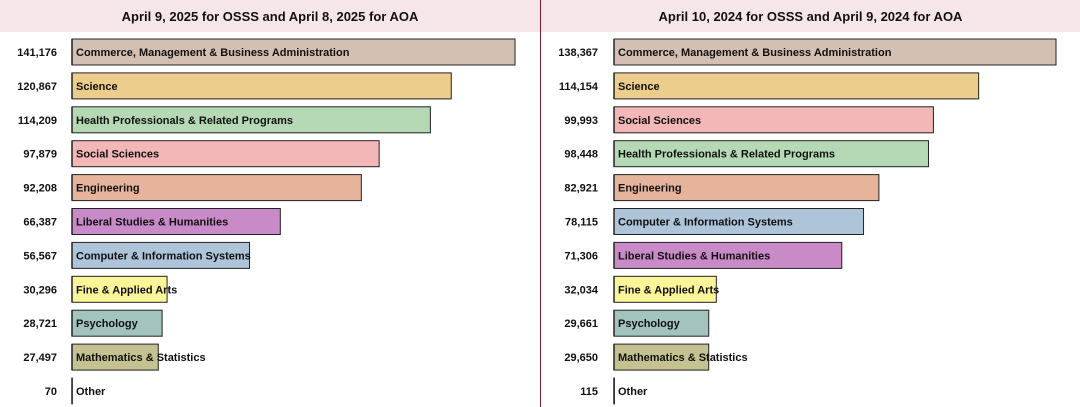 This screenshot has width=1080, height=407. Describe the element at coordinates (581, 290) in the screenshot. I see `value-label: 32,034` at that location.